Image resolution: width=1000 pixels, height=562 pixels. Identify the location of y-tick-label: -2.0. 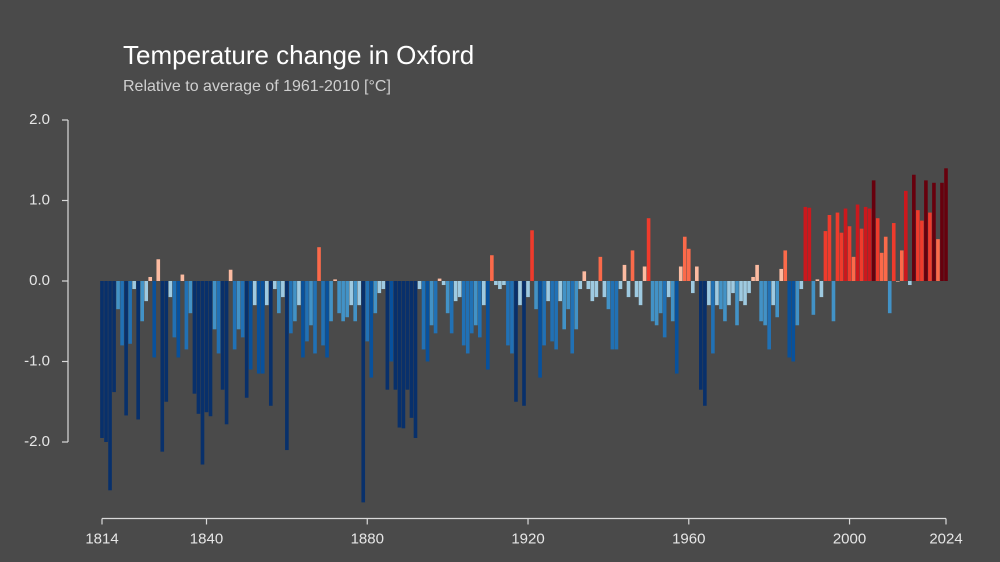
(37, 441).